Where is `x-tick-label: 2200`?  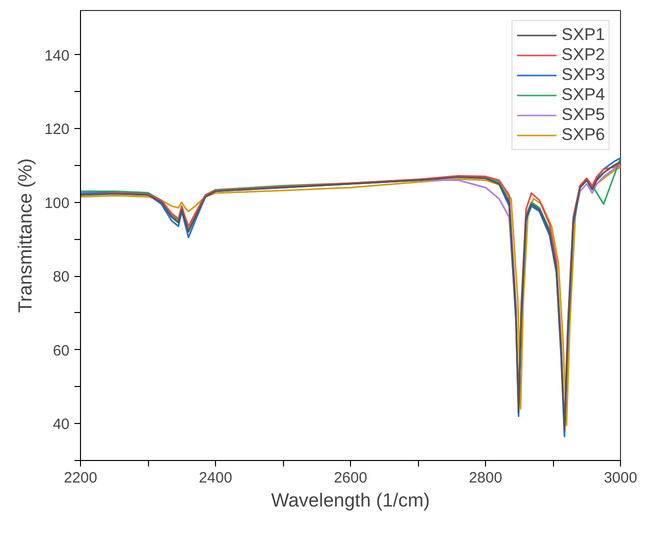
x-tick-label: 2200 is located at coordinates (81, 478).